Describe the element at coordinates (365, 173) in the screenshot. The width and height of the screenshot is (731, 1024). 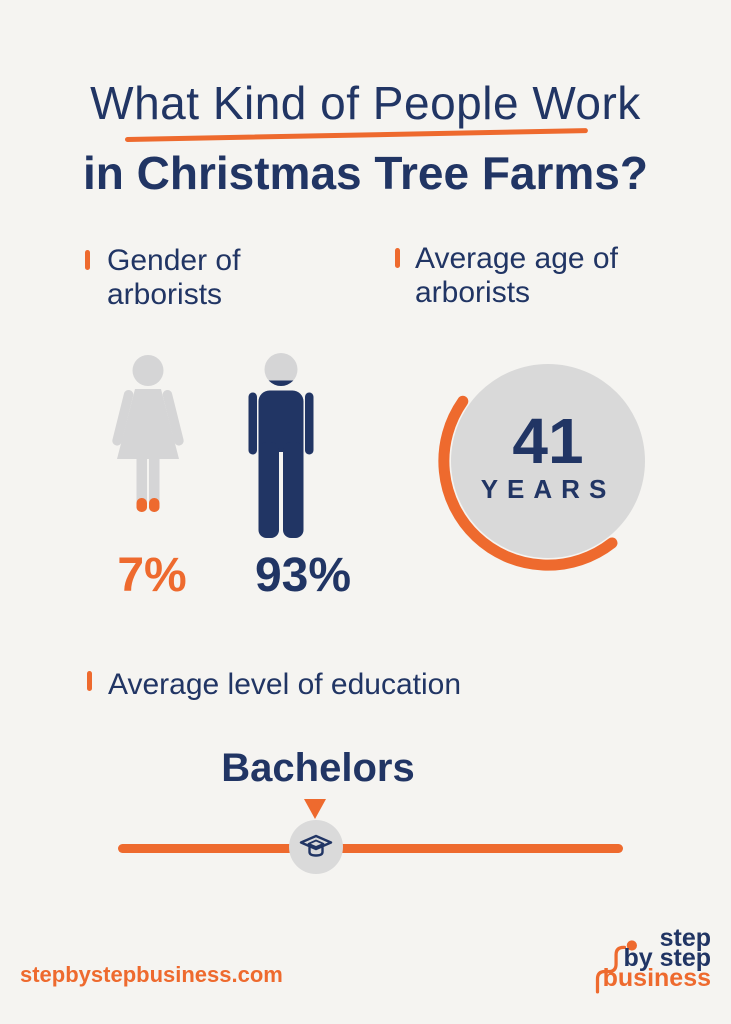
I see `page-title-line2: in Christmas Tree Farms?` at that location.